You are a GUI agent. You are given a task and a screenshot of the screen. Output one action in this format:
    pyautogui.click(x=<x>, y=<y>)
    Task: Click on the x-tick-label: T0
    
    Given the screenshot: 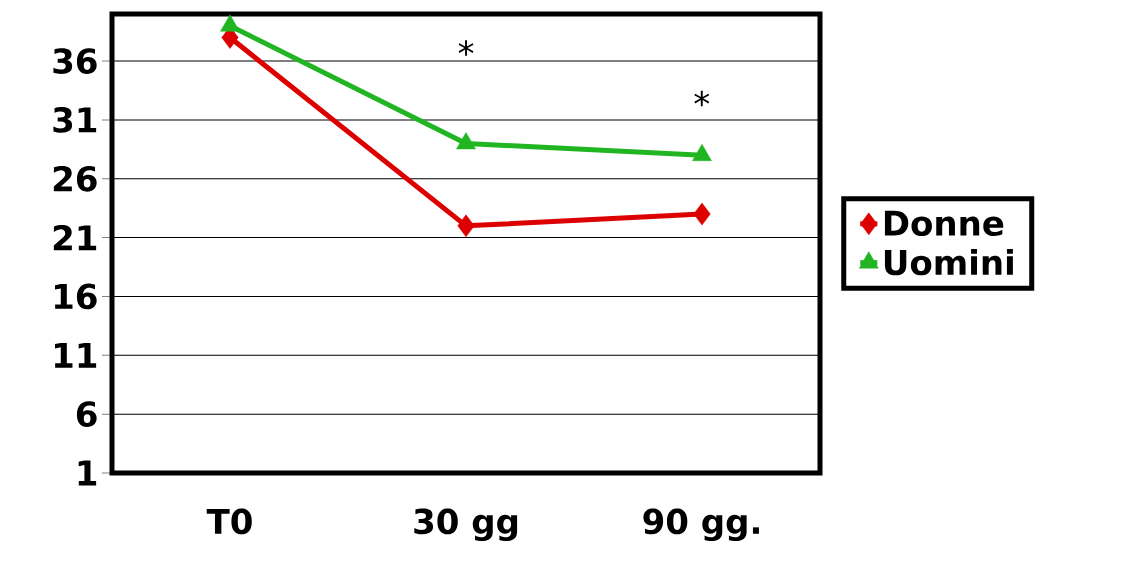 What is the action you would take?
    pyautogui.click(x=229, y=521)
    